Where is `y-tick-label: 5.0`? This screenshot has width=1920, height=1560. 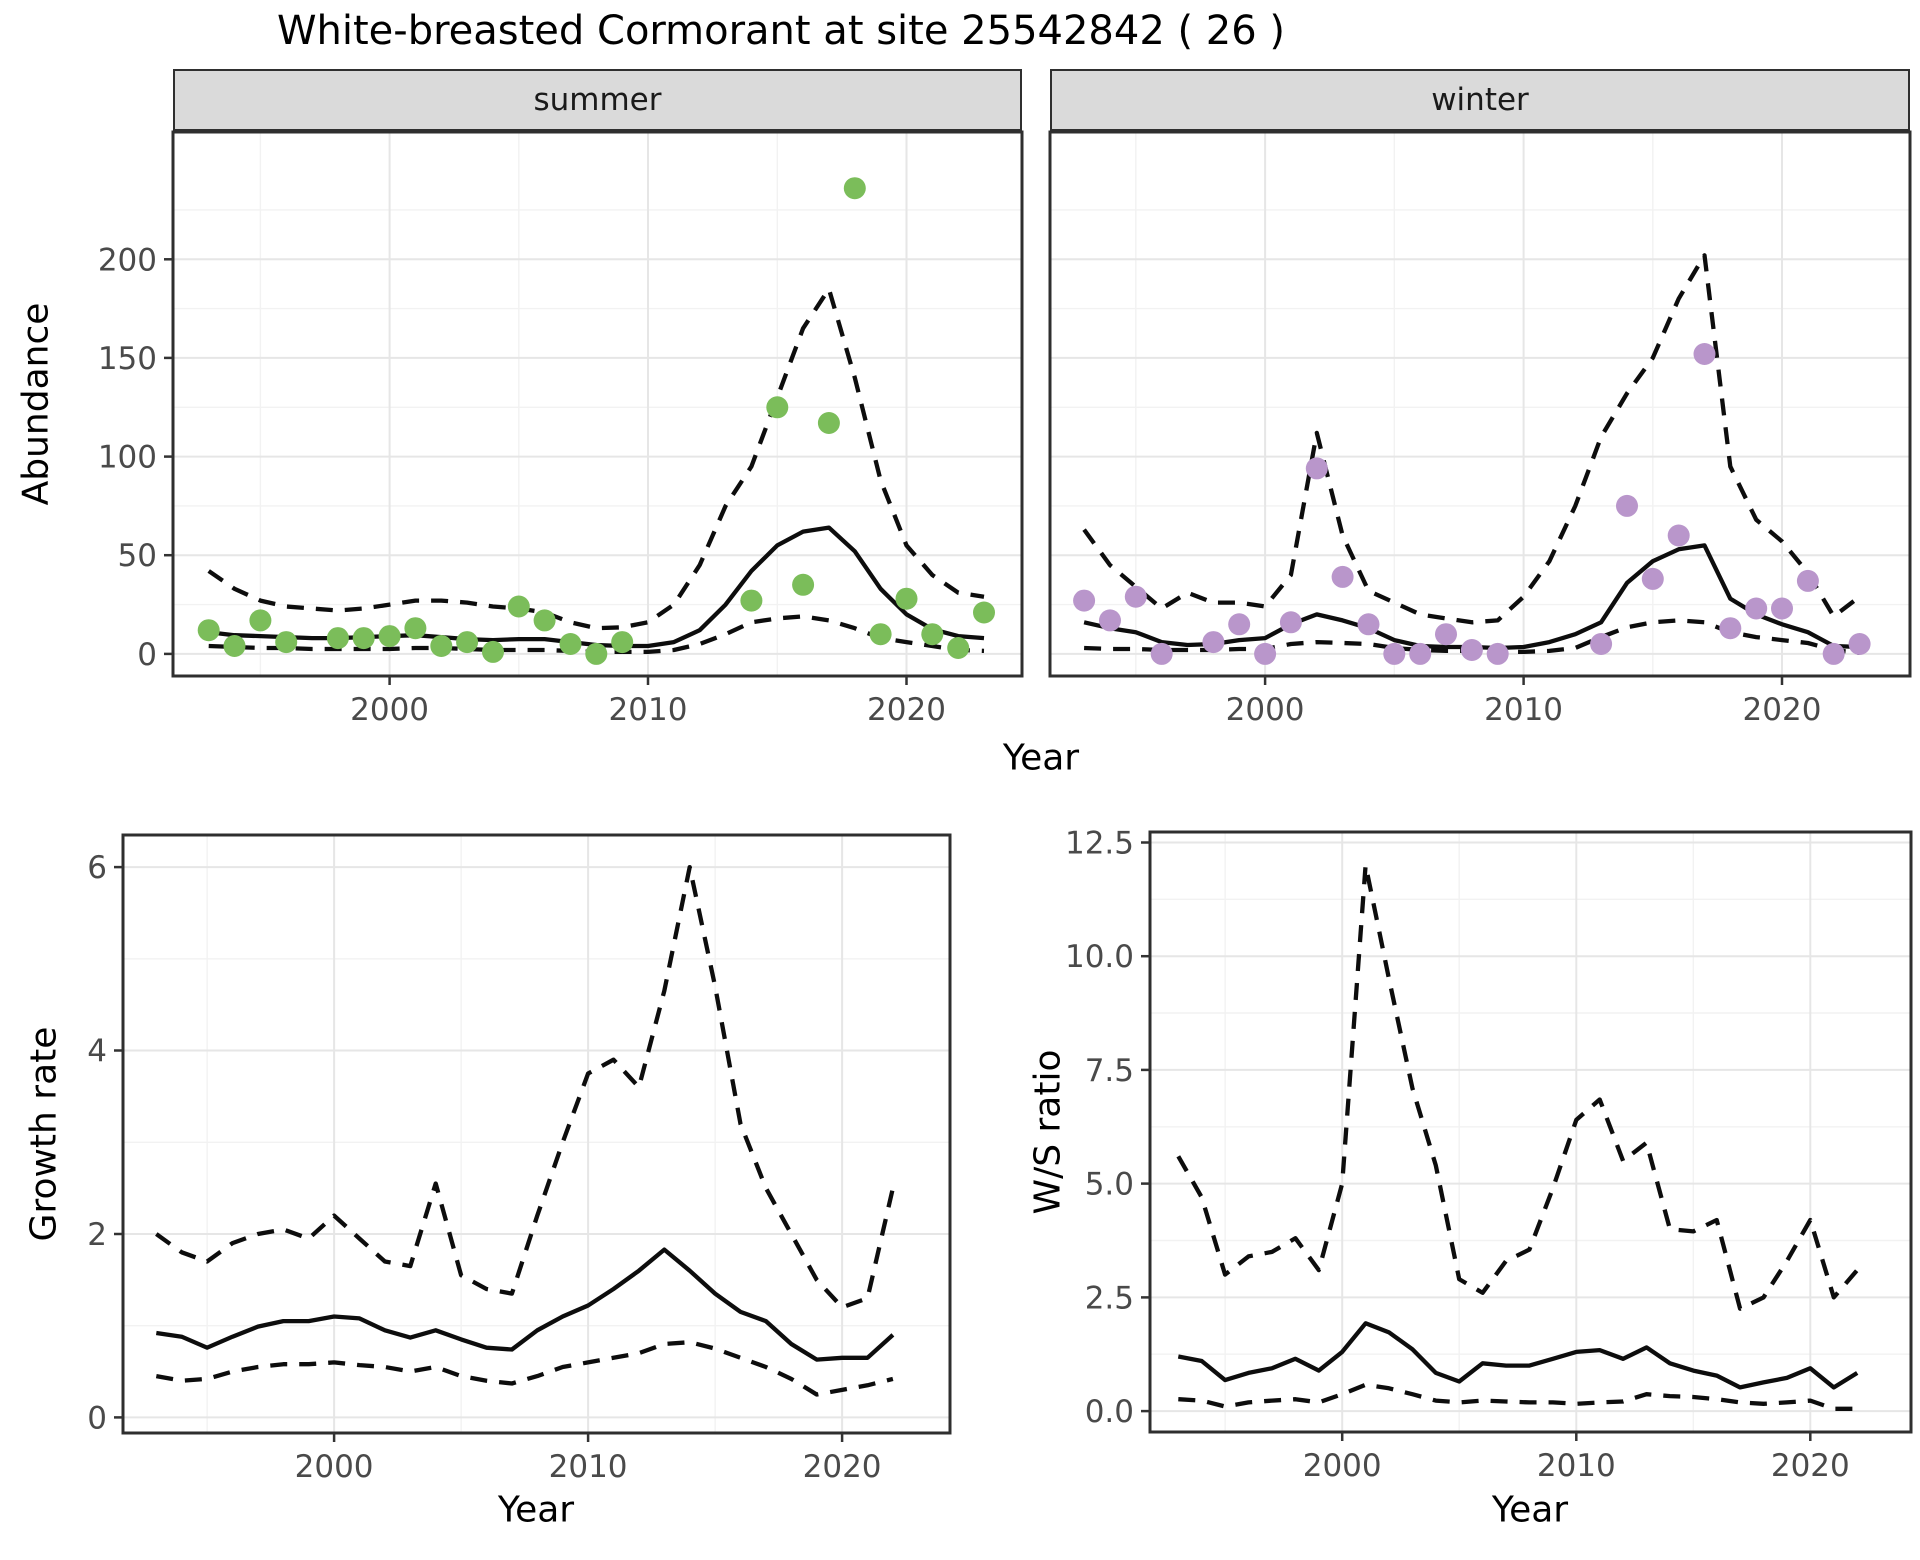
y-tick-label: 5.0 is located at coordinates (1109, 1185).